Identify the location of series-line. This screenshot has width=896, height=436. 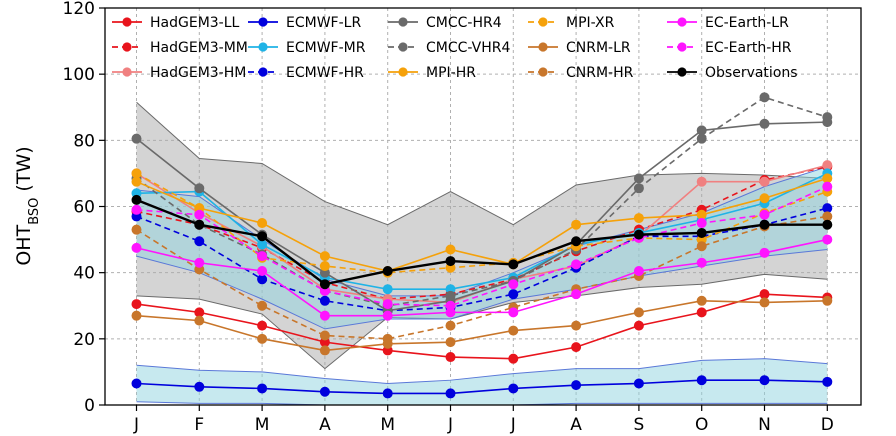
(482, 387).